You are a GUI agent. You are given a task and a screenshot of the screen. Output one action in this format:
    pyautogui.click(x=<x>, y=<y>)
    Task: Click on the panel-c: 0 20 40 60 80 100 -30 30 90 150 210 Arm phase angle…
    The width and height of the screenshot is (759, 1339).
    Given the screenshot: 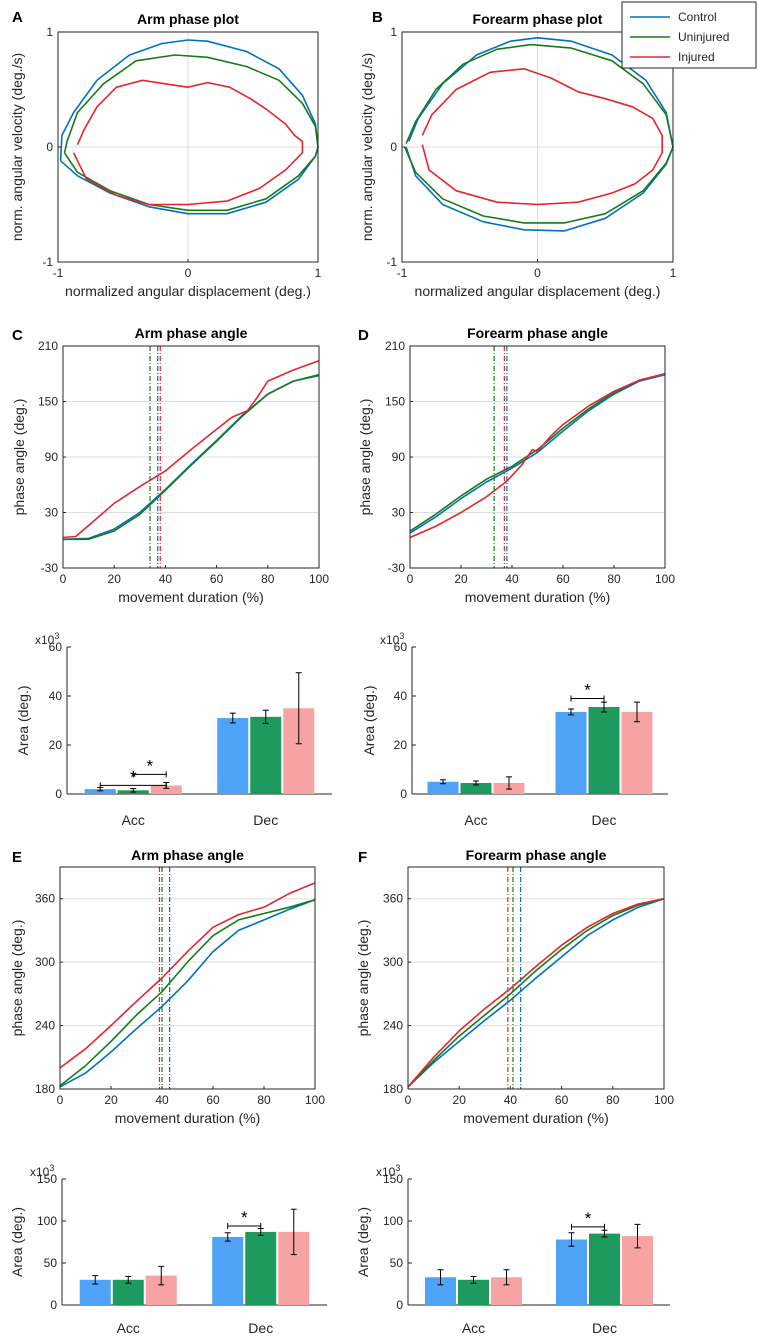 What is the action you would take?
    pyautogui.click(x=170, y=465)
    